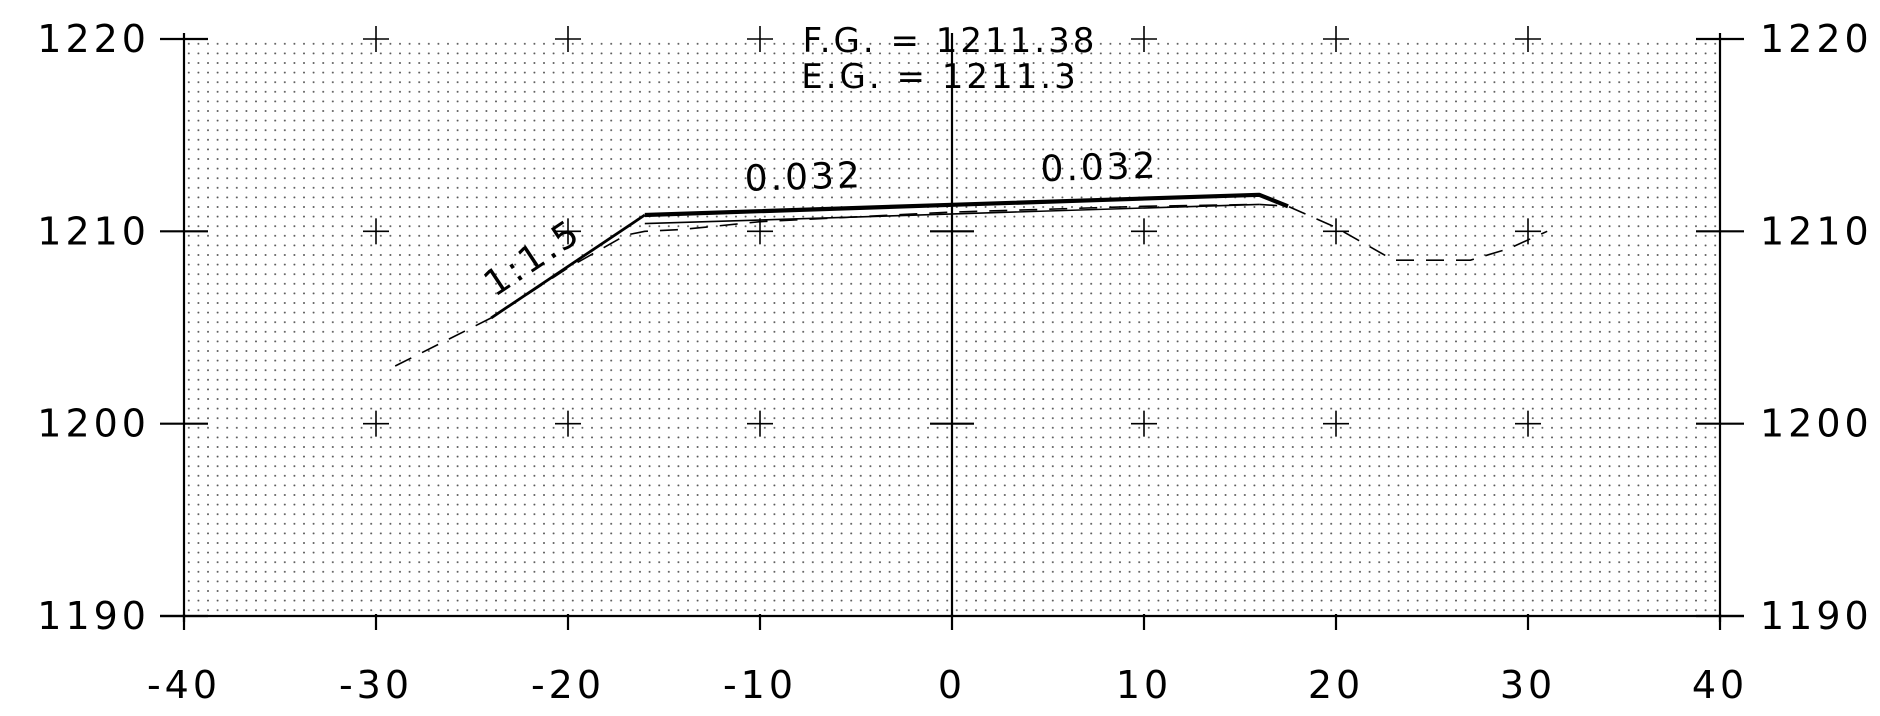  I want to click on left-y-tick-label: 1210, so click(93, 231).